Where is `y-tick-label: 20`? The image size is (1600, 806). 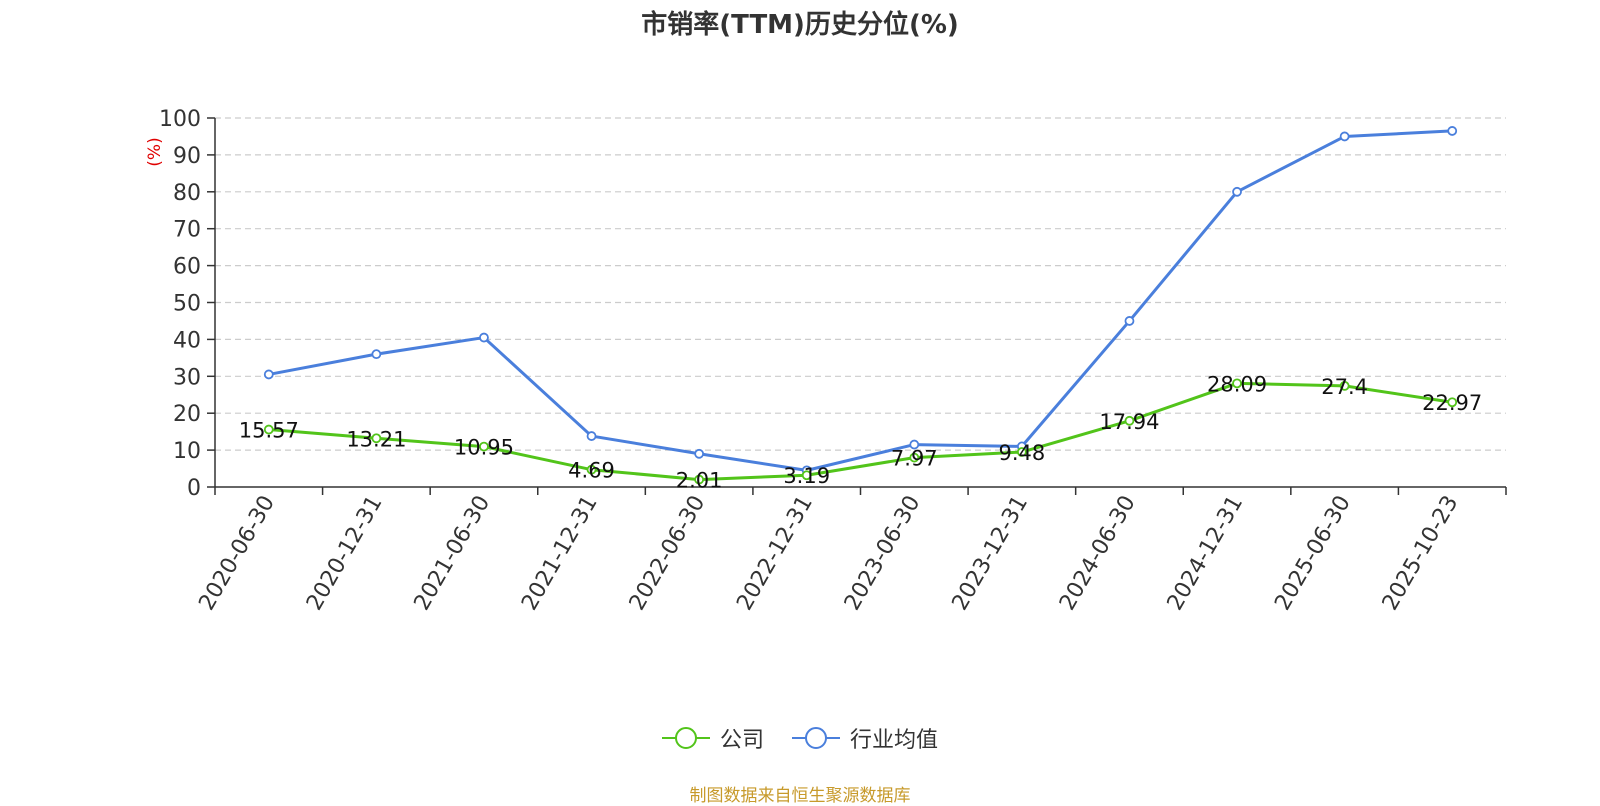
y-tick-label: 20 is located at coordinates (187, 414).